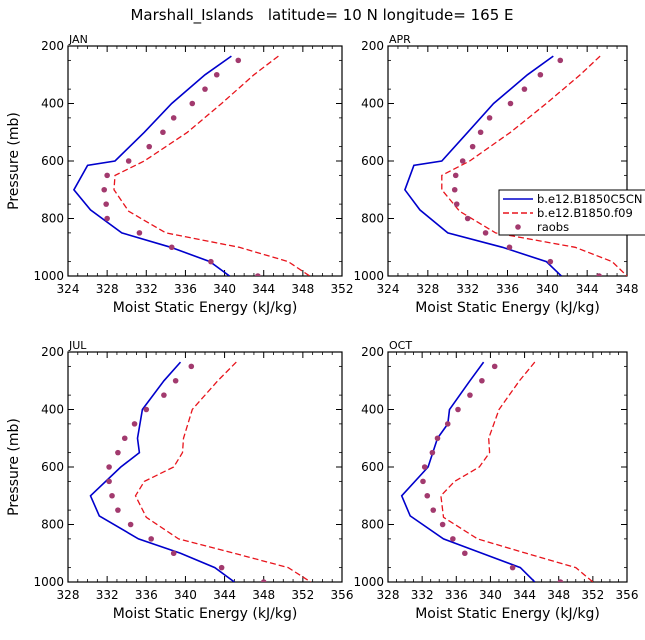 The width and height of the screenshot is (645, 640). What do you see at coordinates (78, 39) in the screenshot?
I see `panel-label: JAN` at bounding box center [78, 39].